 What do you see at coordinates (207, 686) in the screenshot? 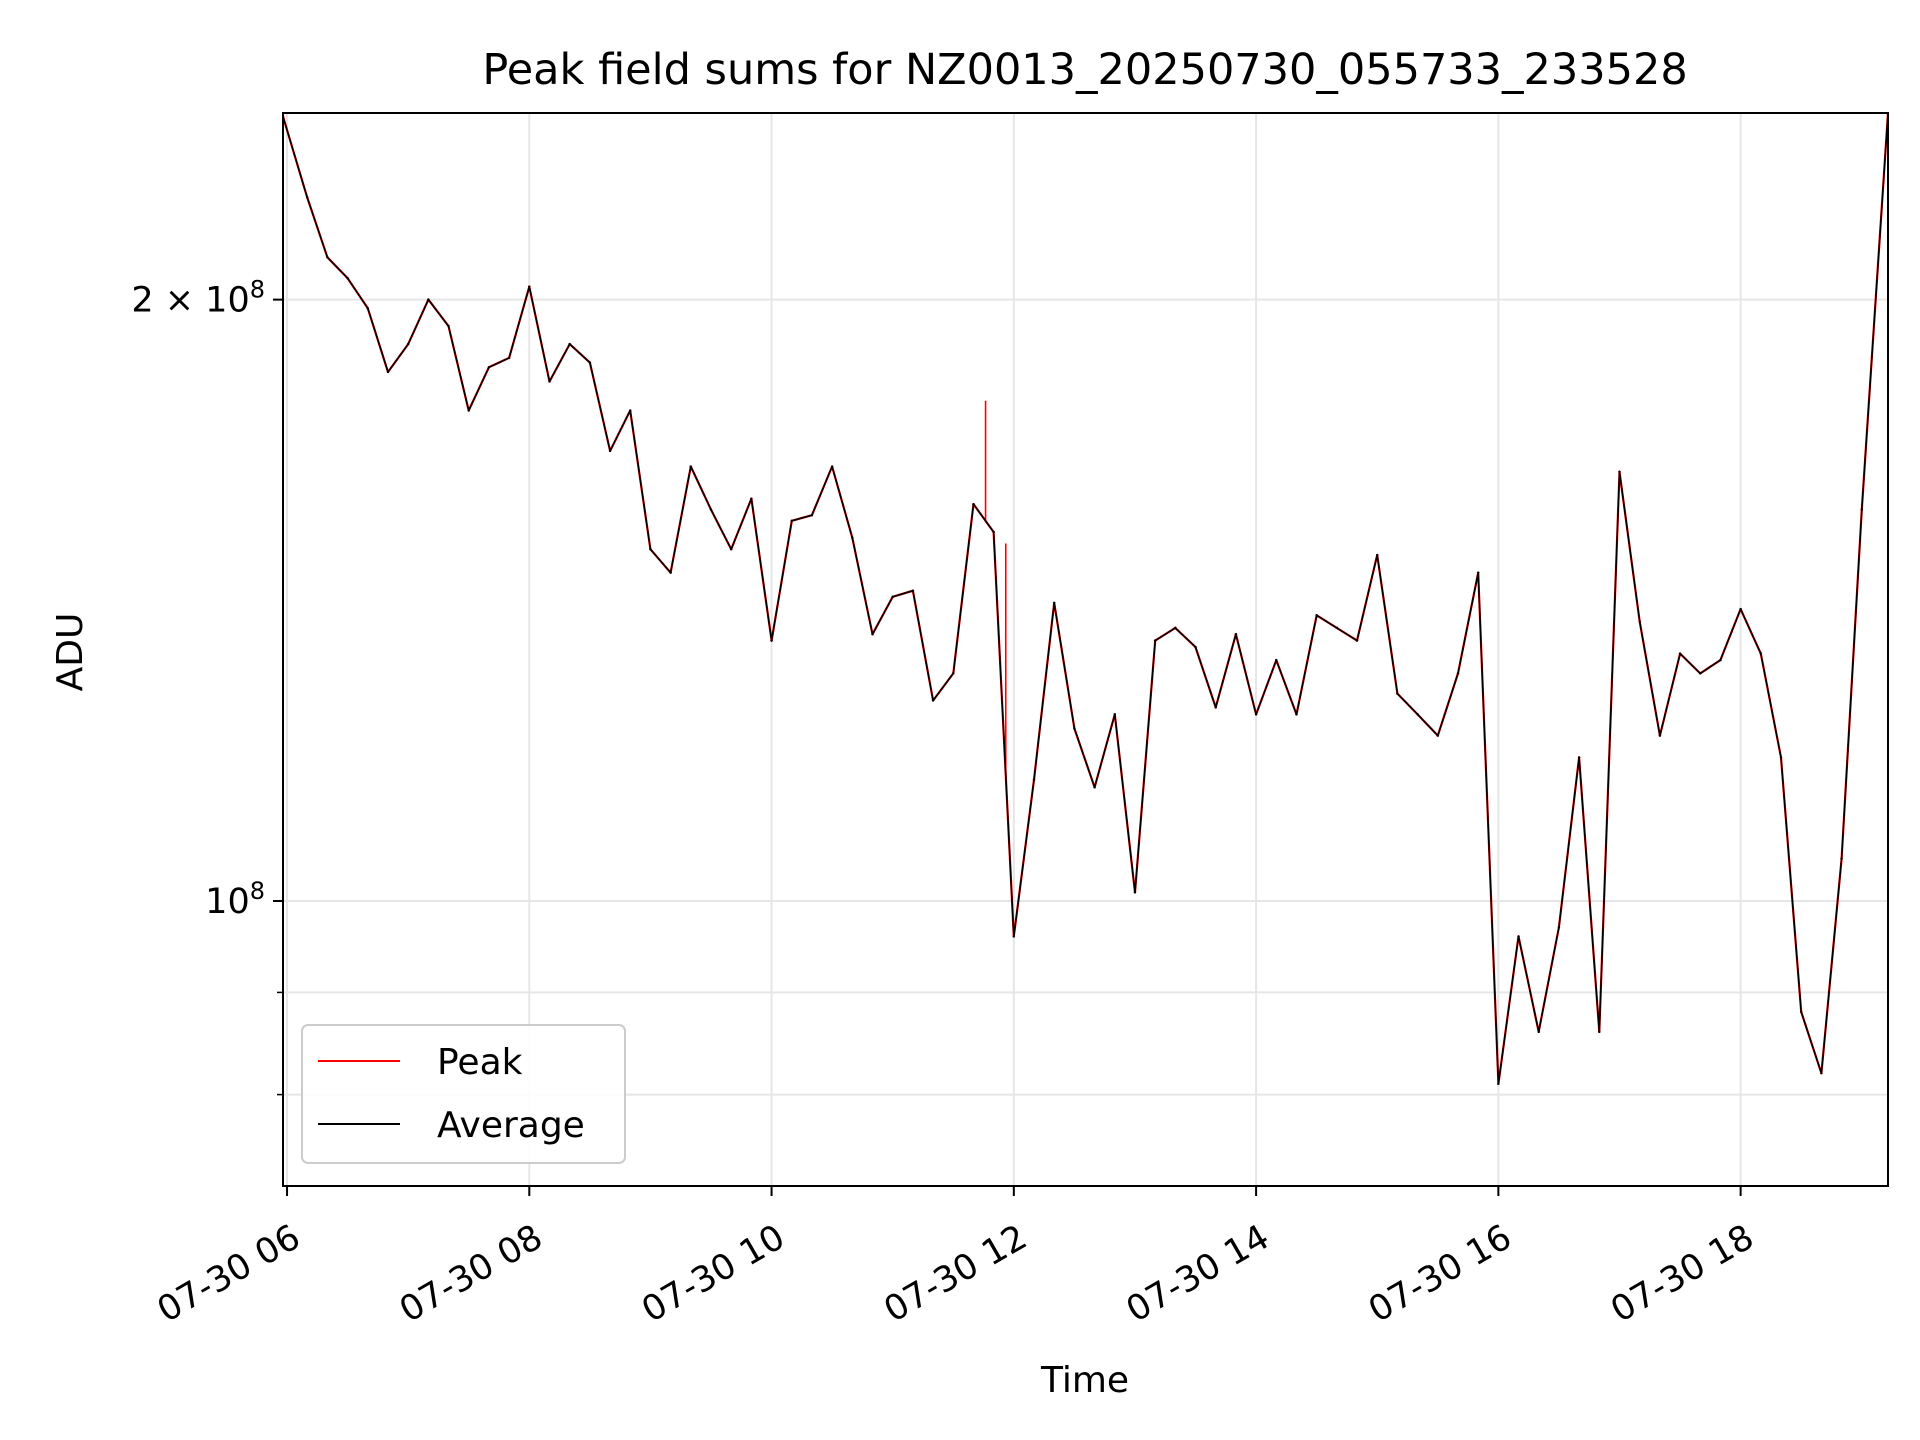
I see `y-axis: 2 × 108 108` at bounding box center [207, 686].